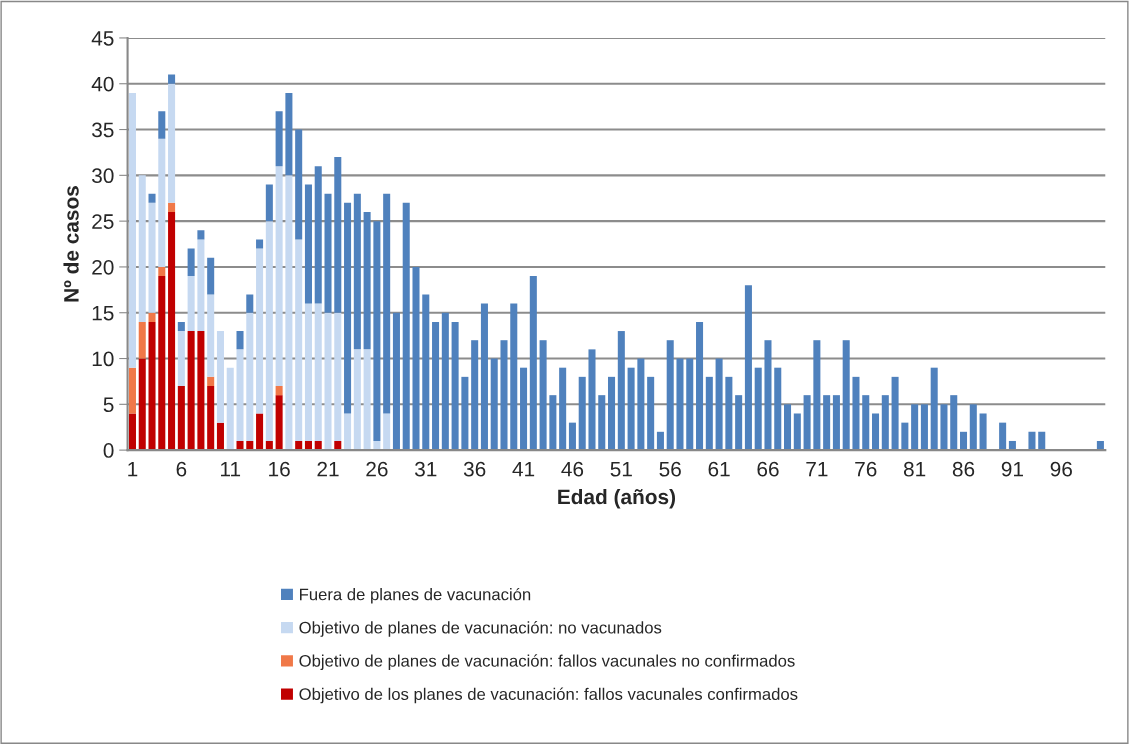 Image resolution: width=1129 pixels, height=744 pixels. What do you see at coordinates (1061, 469) in the screenshot?
I see `x-tick-label: 96` at bounding box center [1061, 469].